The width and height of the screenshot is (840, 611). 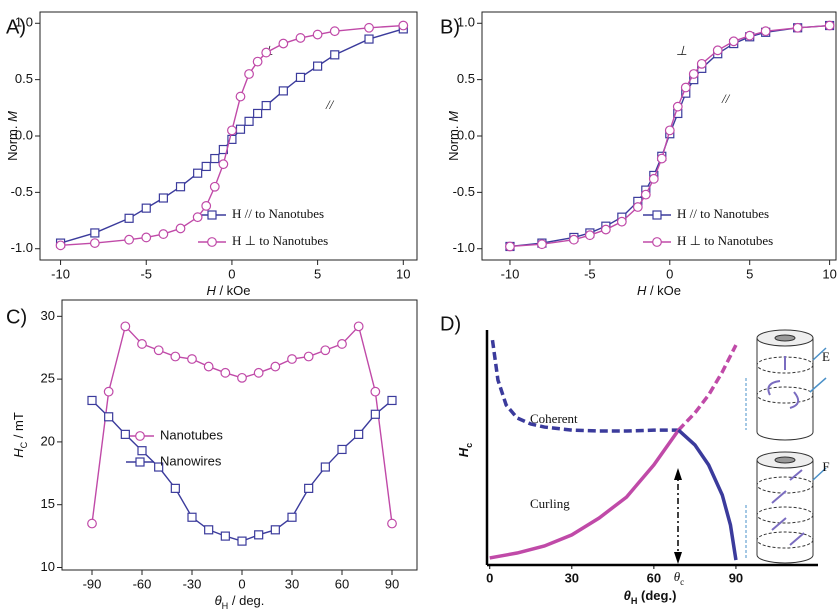 I want to click on y-tick-label: 25, so click(x=48, y=378).